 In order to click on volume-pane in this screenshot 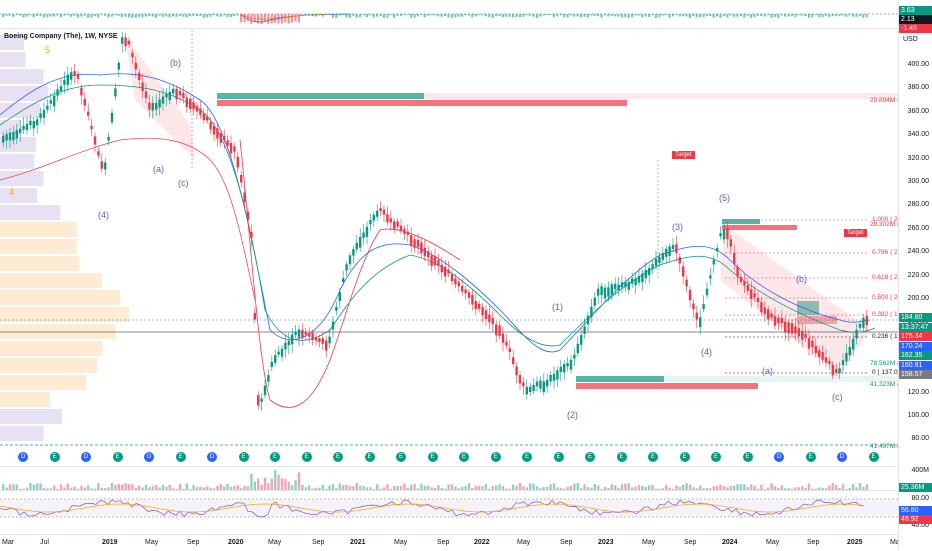, I will do `click(449, 478)`.